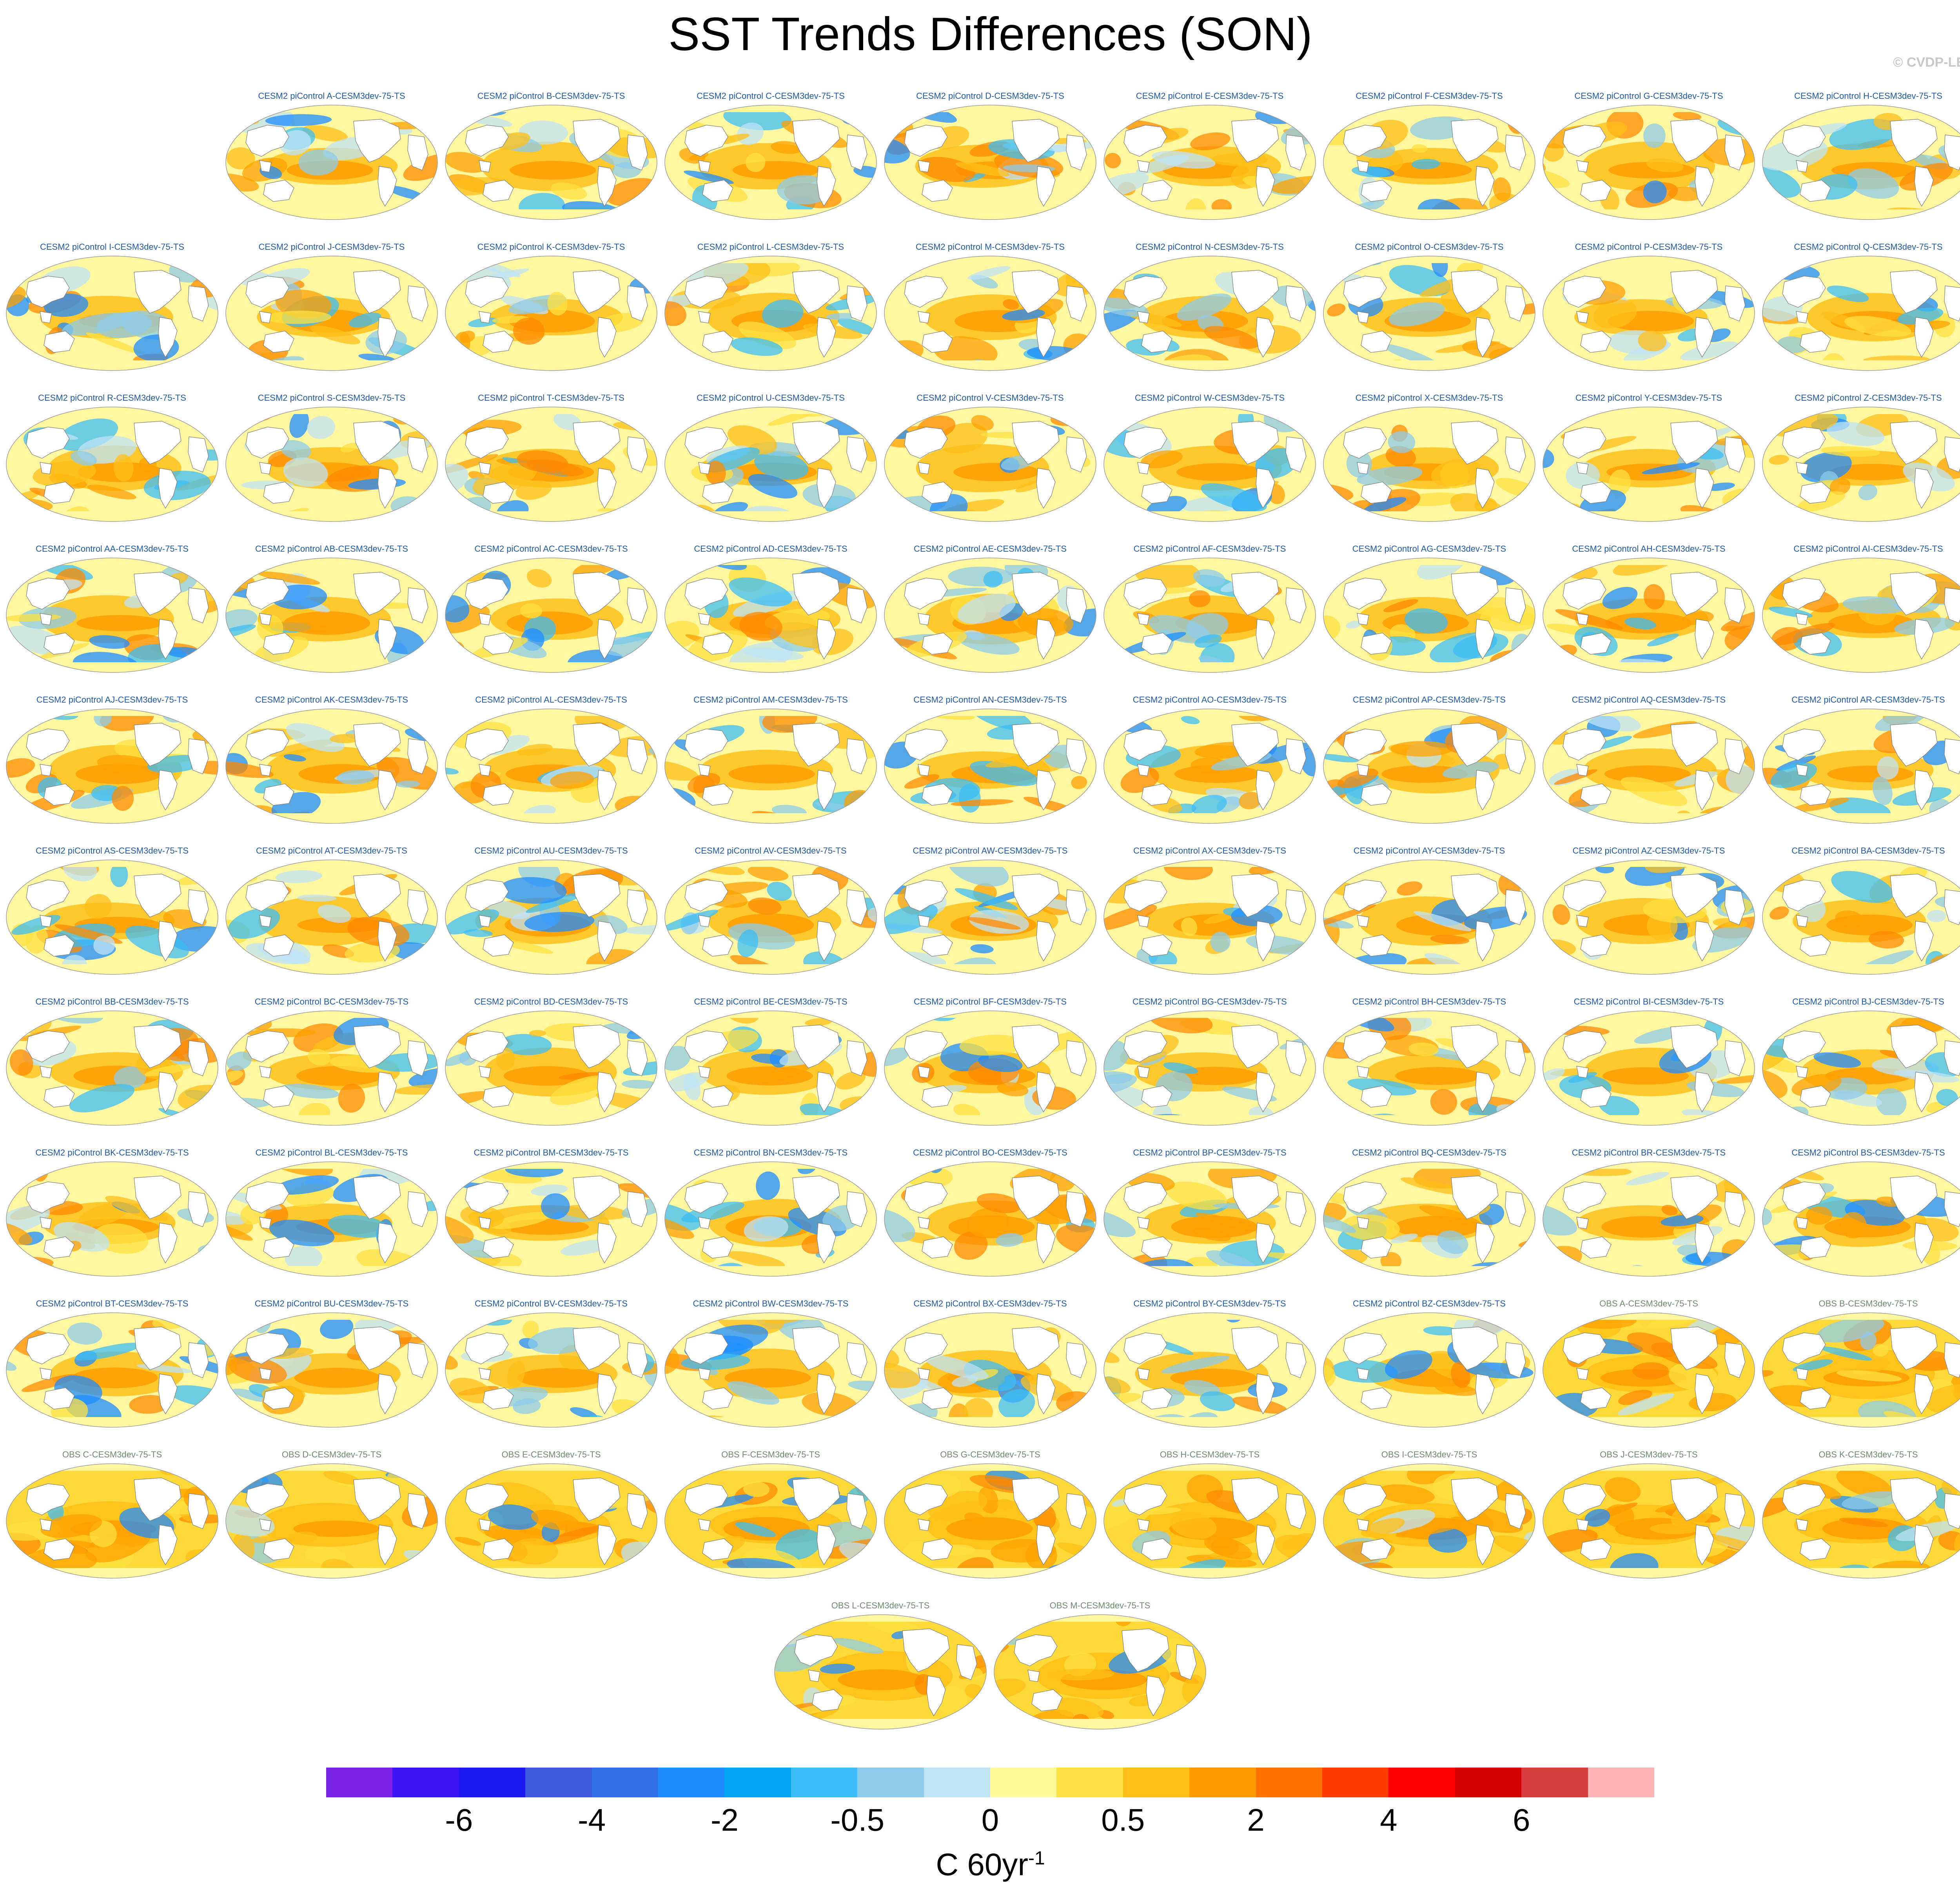 The height and width of the screenshot is (1895, 1960). I want to click on map-panel: CESM2 piControl AL-CESM3dev-75-TS, so click(551, 768).